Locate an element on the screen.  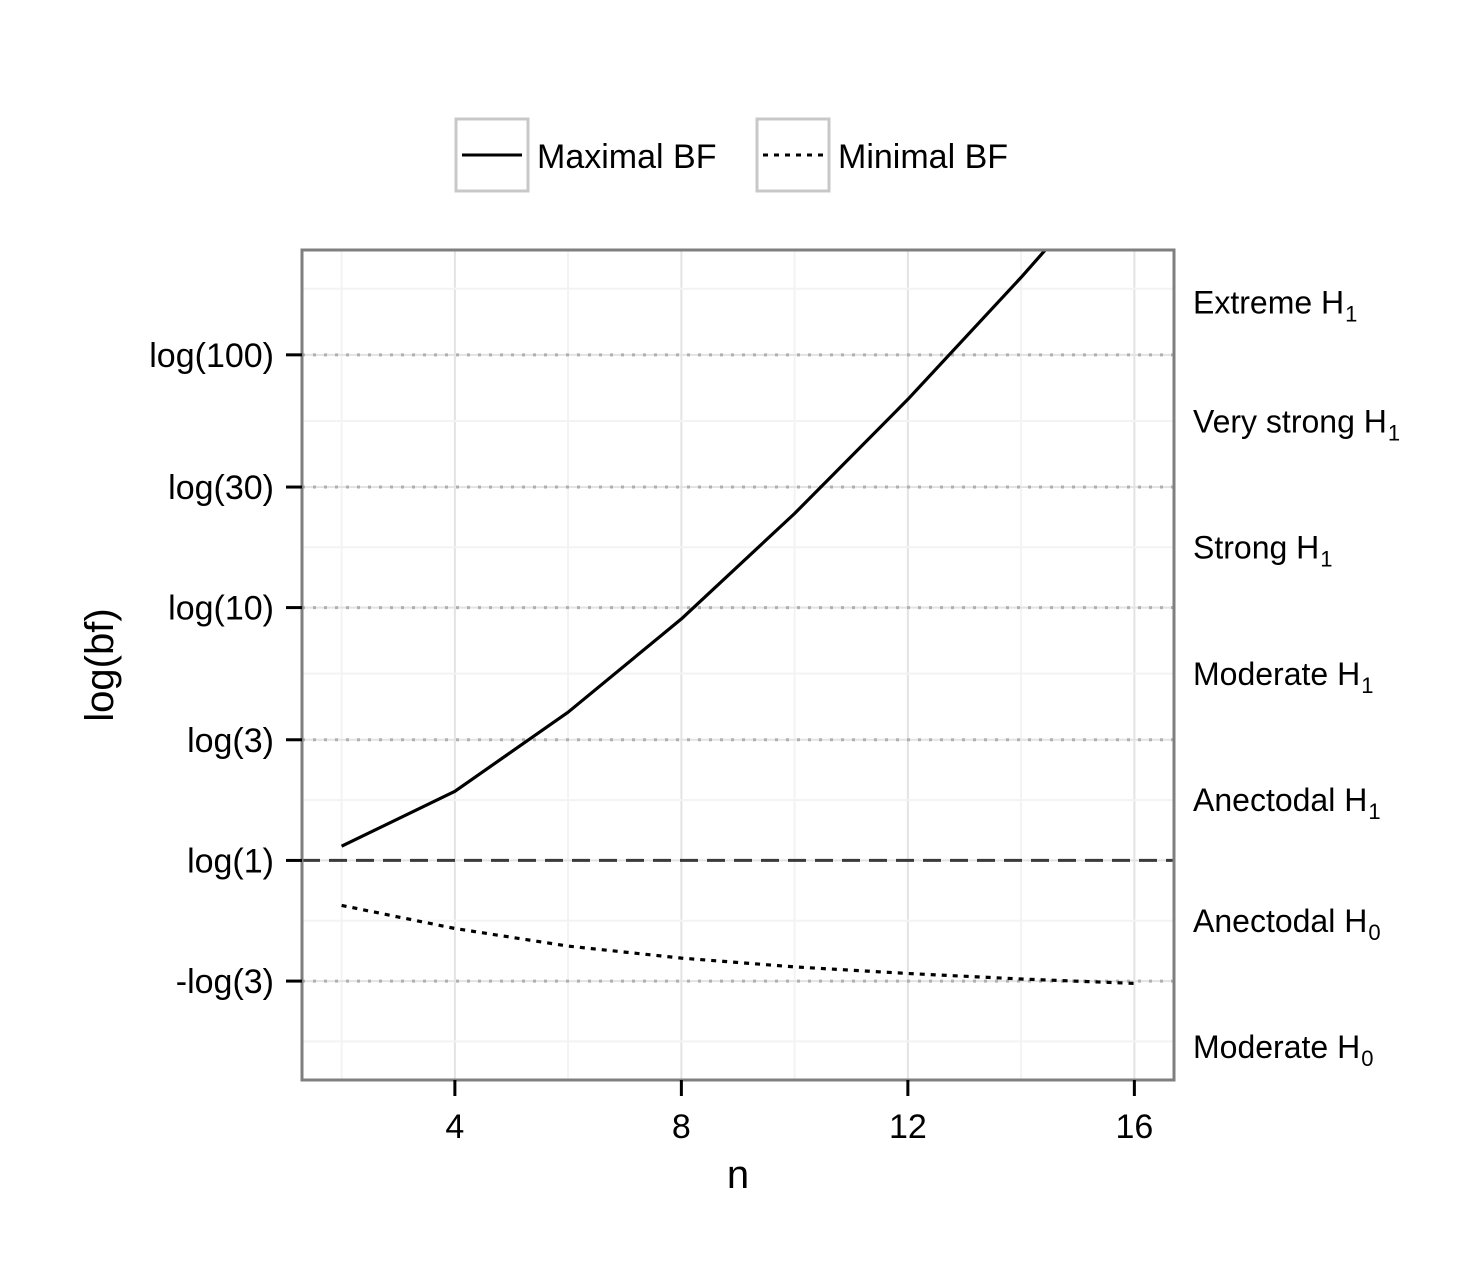
legend-key-minimal-bf is located at coordinates (793, 155).